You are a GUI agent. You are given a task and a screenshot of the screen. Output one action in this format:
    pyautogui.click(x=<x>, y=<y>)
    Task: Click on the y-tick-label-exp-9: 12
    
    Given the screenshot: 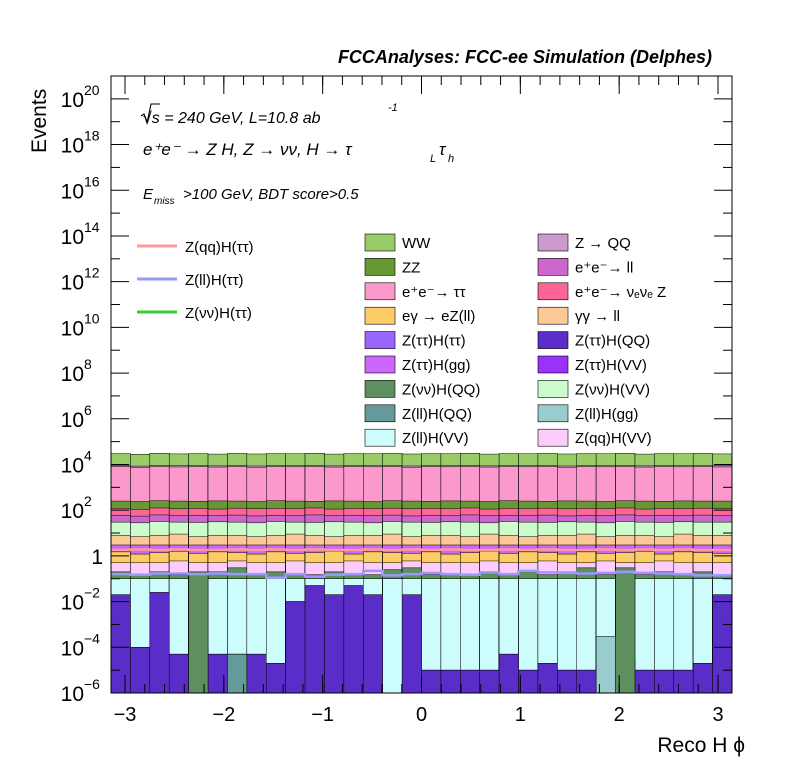 What is the action you would take?
    pyautogui.click(x=92, y=273)
    